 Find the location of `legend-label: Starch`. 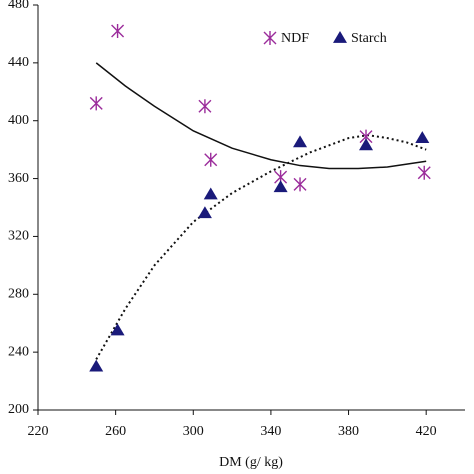

legend-label: Starch is located at coordinates (369, 38).